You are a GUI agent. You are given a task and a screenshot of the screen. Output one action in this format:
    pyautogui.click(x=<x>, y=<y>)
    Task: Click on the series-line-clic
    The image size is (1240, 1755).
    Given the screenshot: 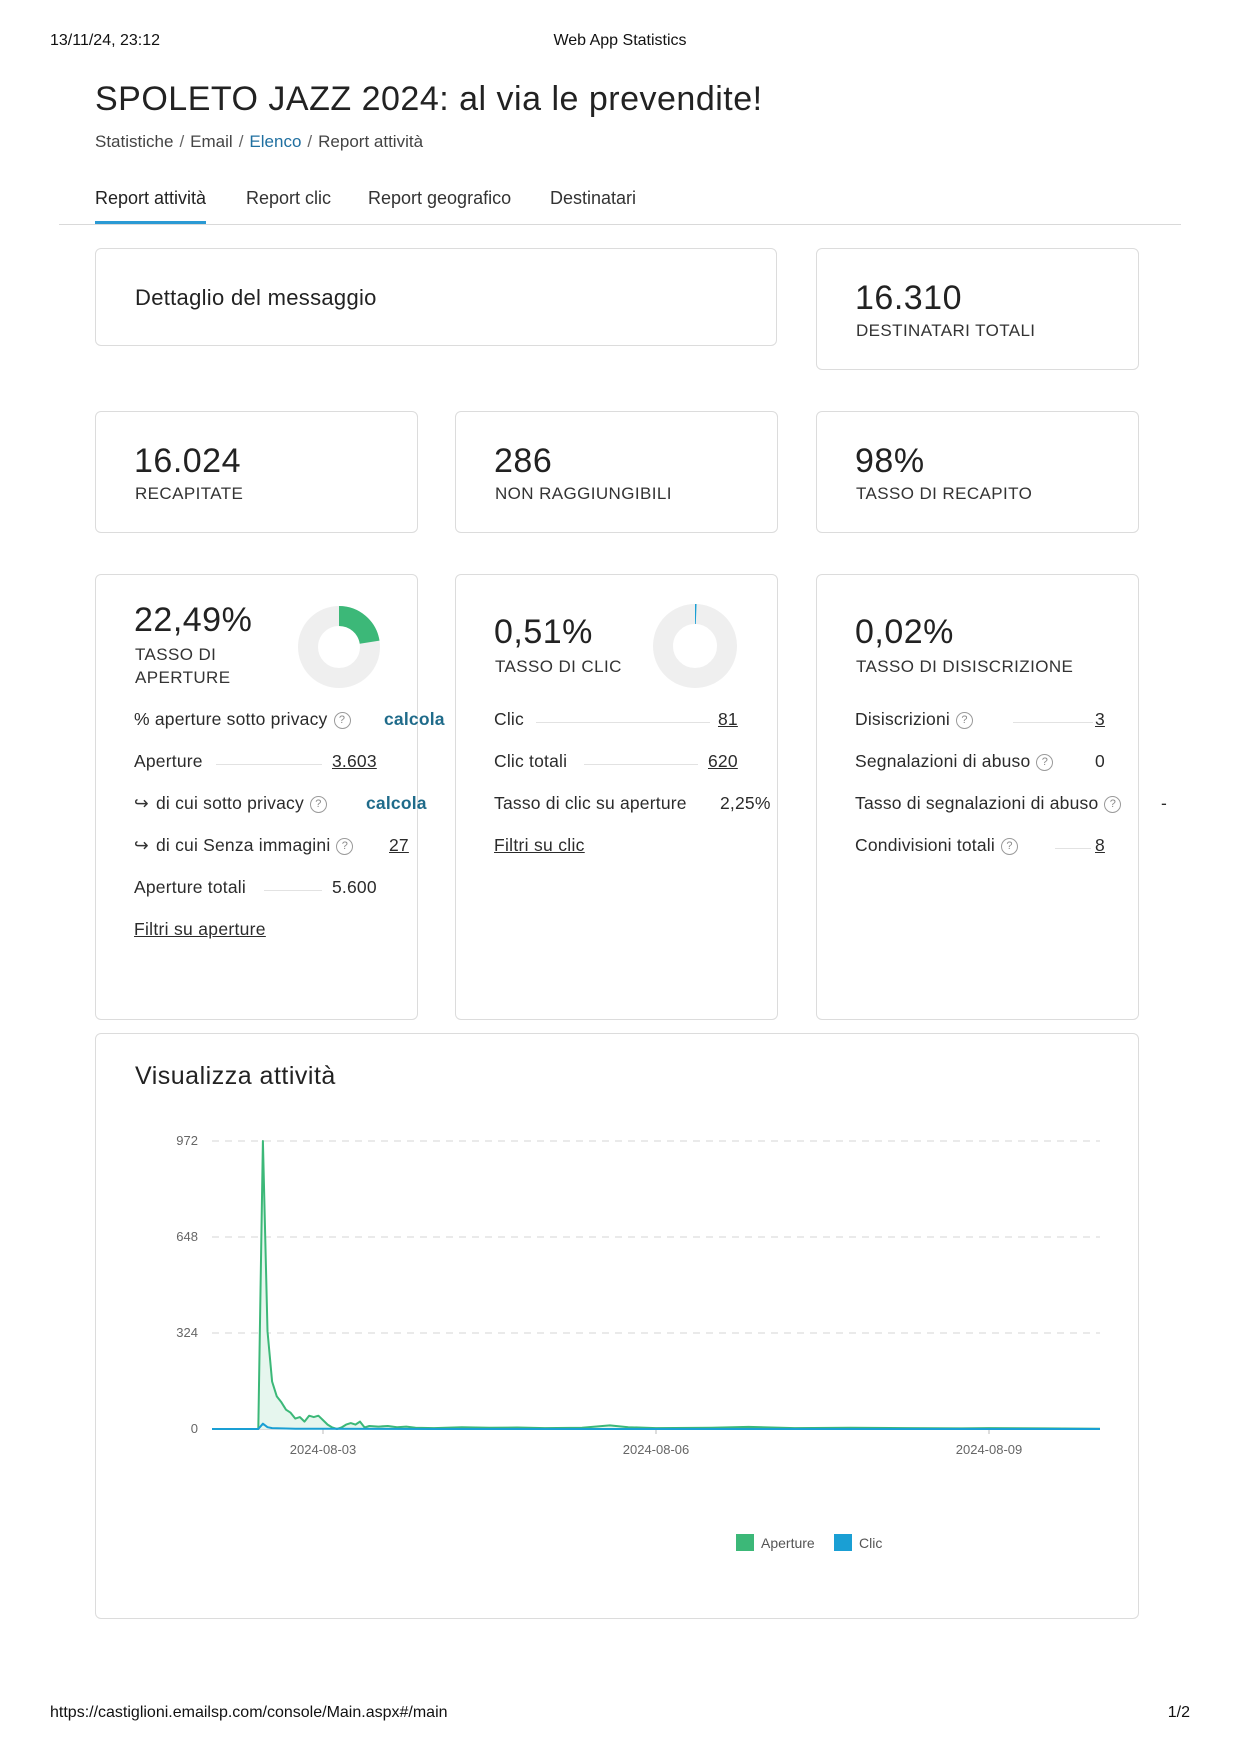 What is the action you would take?
    pyautogui.click(x=656, y=1426)
    